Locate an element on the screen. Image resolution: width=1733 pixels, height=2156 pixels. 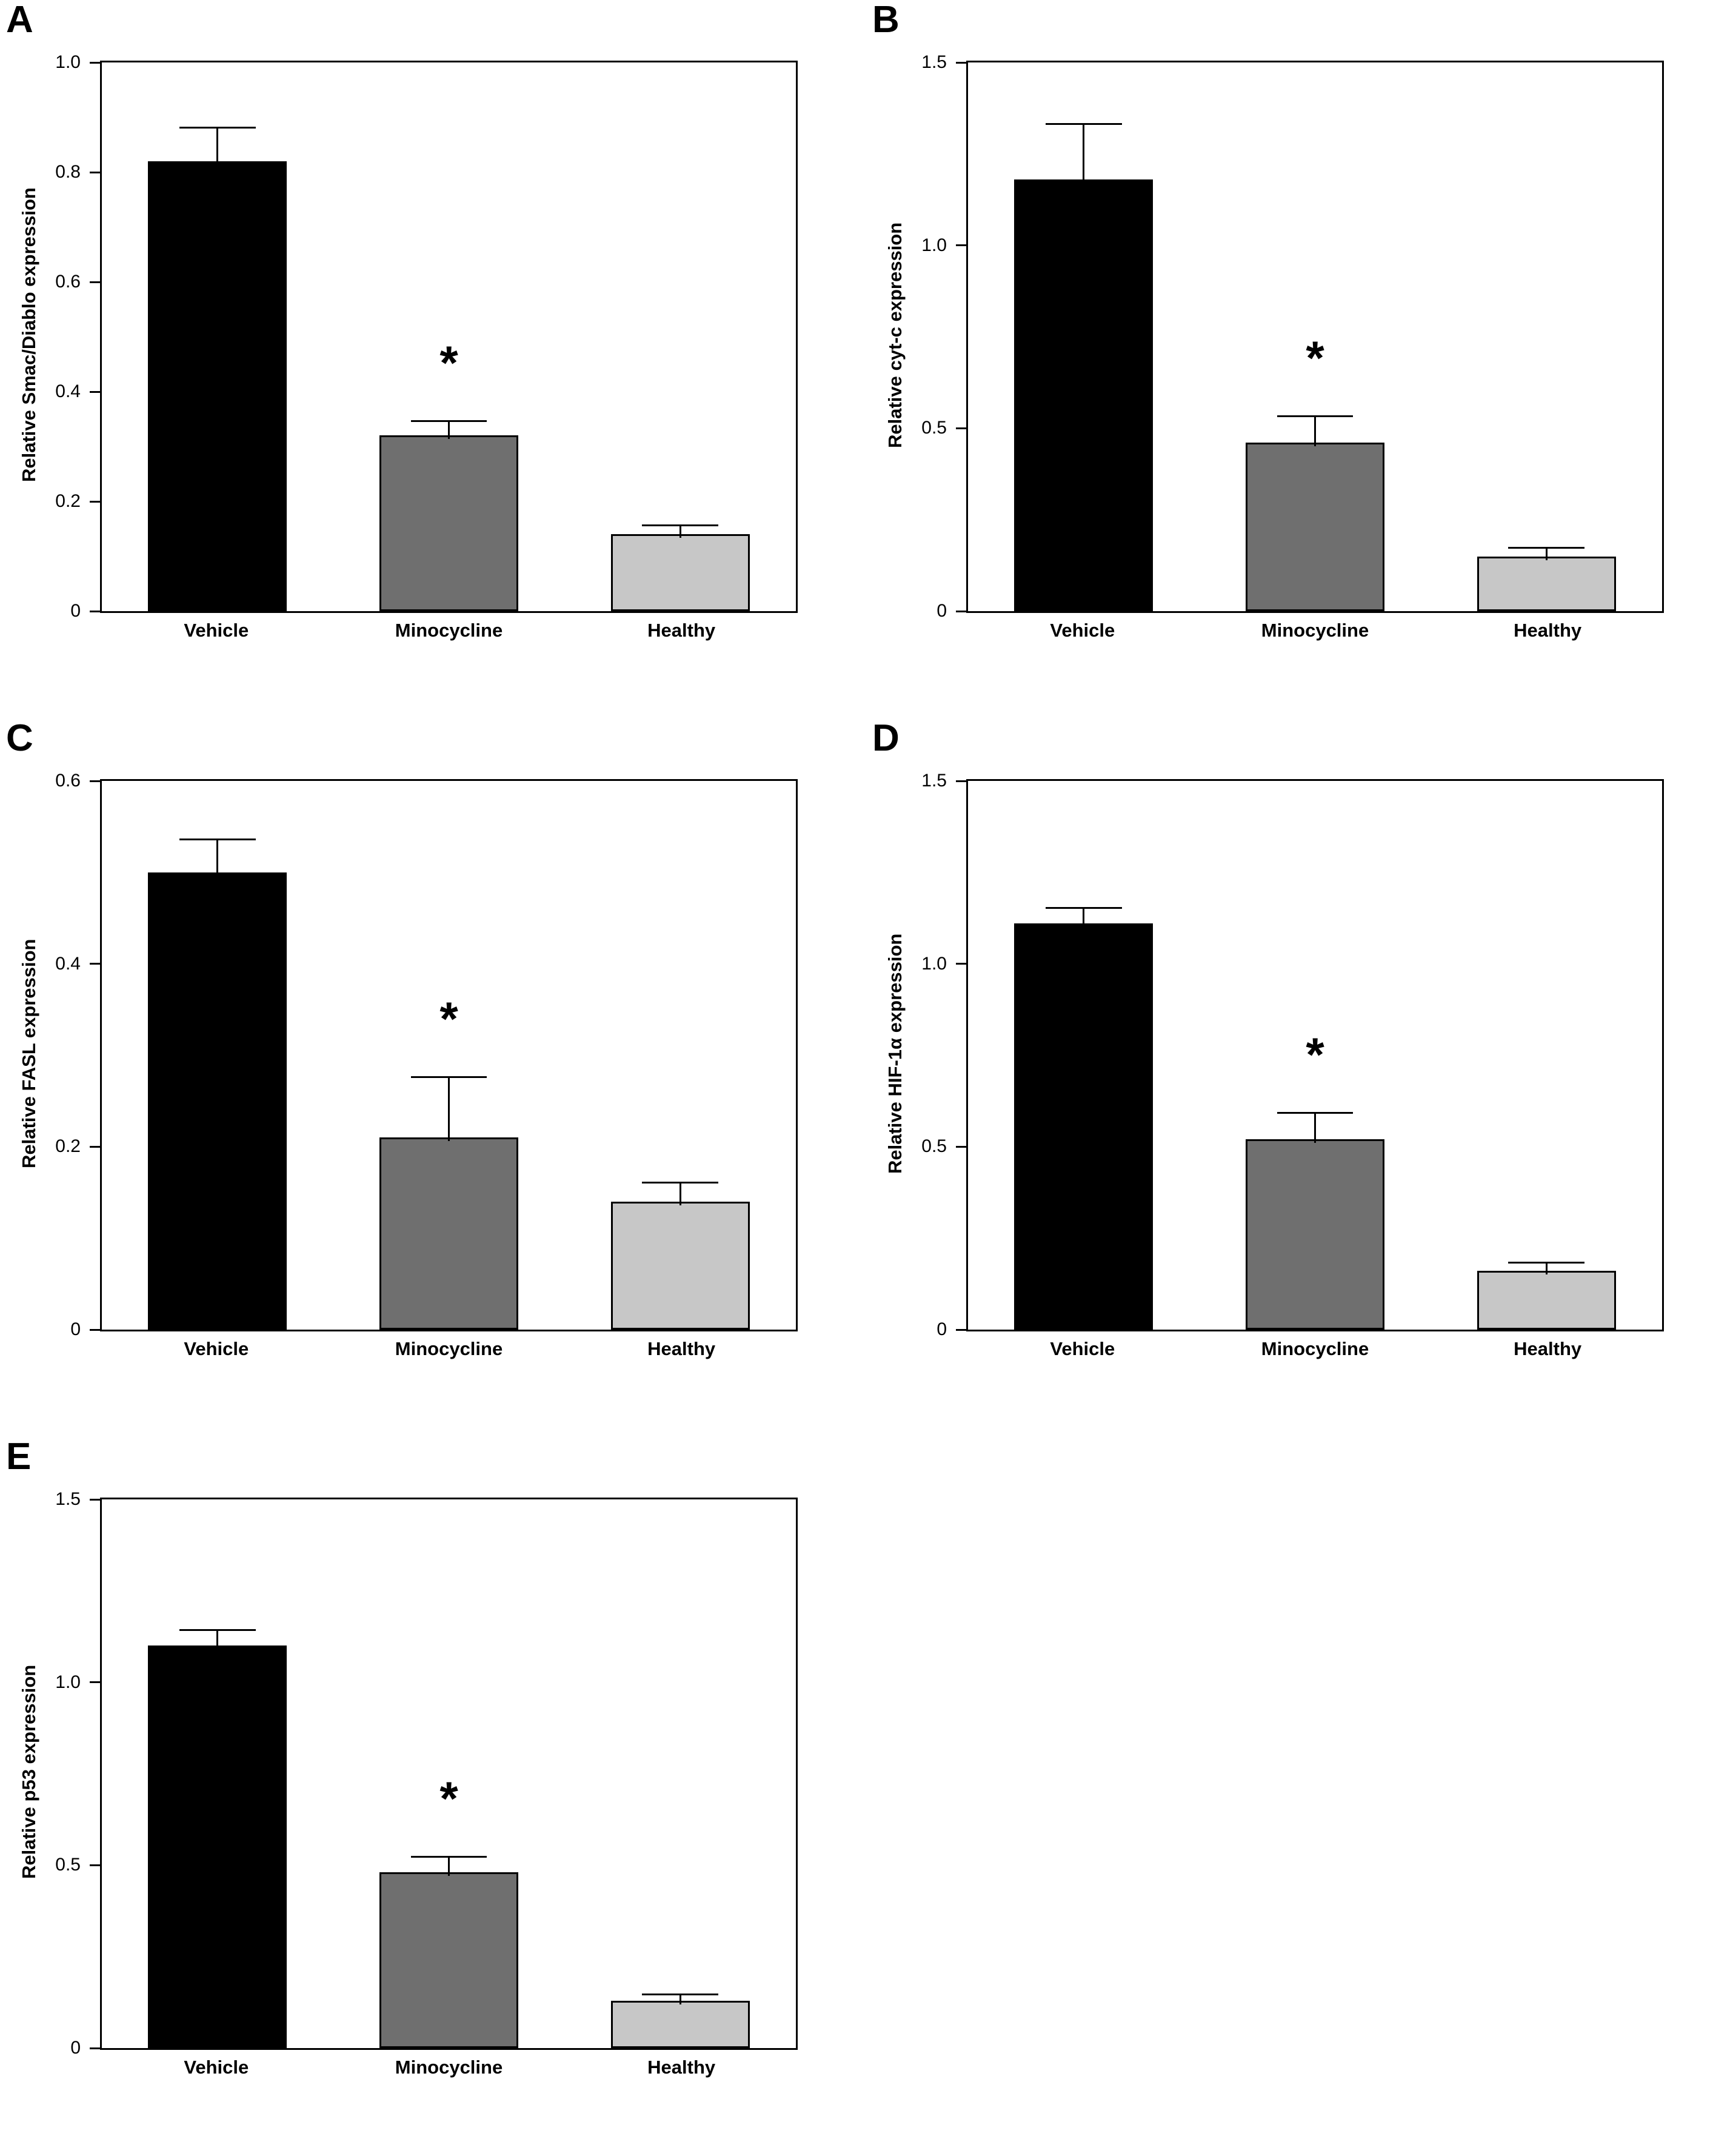
panel-letter-d: D is located at coordinates (886, 738).